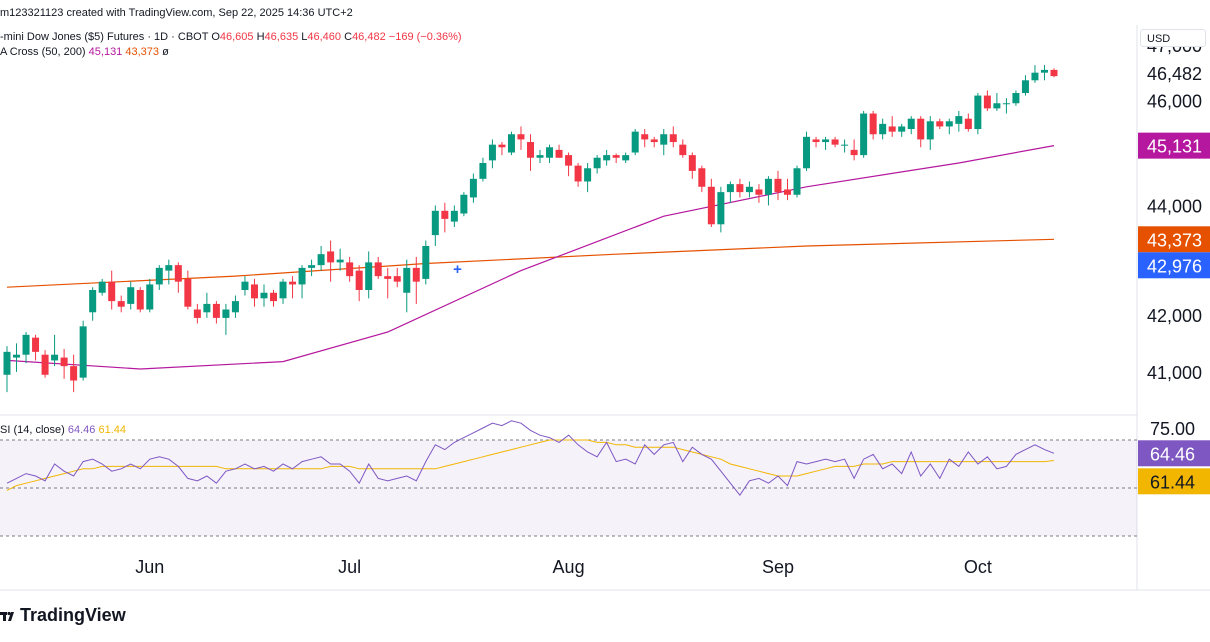 The height and width of the screenshot is (642, 1210). I want to click on rsi-band-fill, so click(568, 488).